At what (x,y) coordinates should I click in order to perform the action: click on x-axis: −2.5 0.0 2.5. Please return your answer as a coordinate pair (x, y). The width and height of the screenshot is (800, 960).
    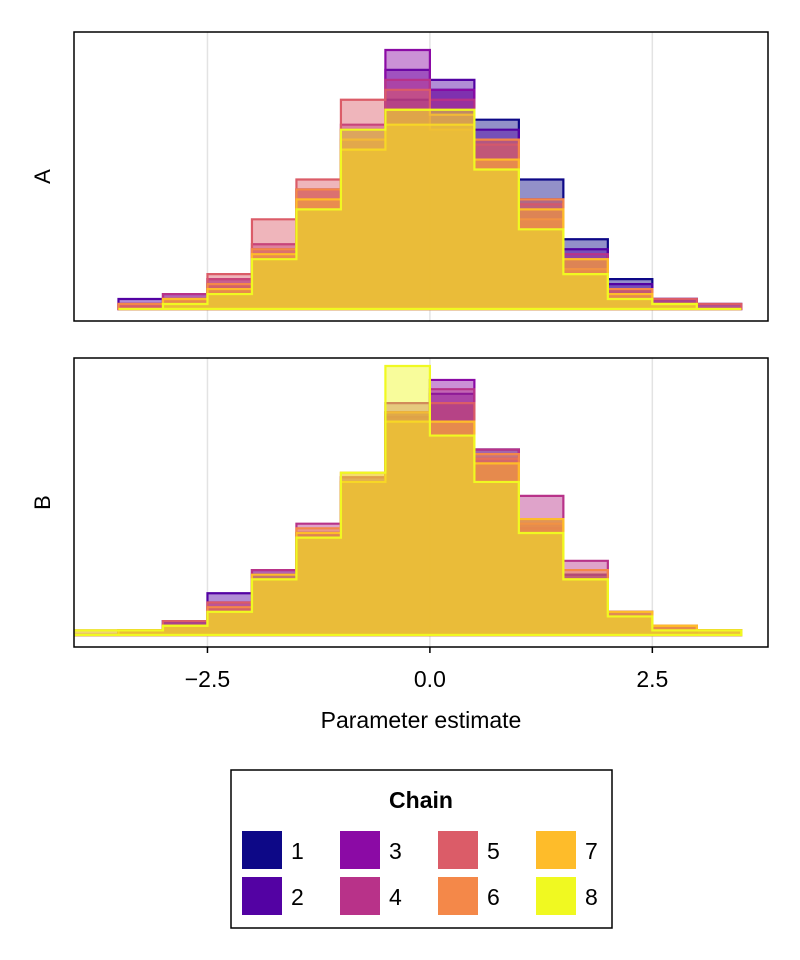
    Looking at the image, I should click on (426, 669).